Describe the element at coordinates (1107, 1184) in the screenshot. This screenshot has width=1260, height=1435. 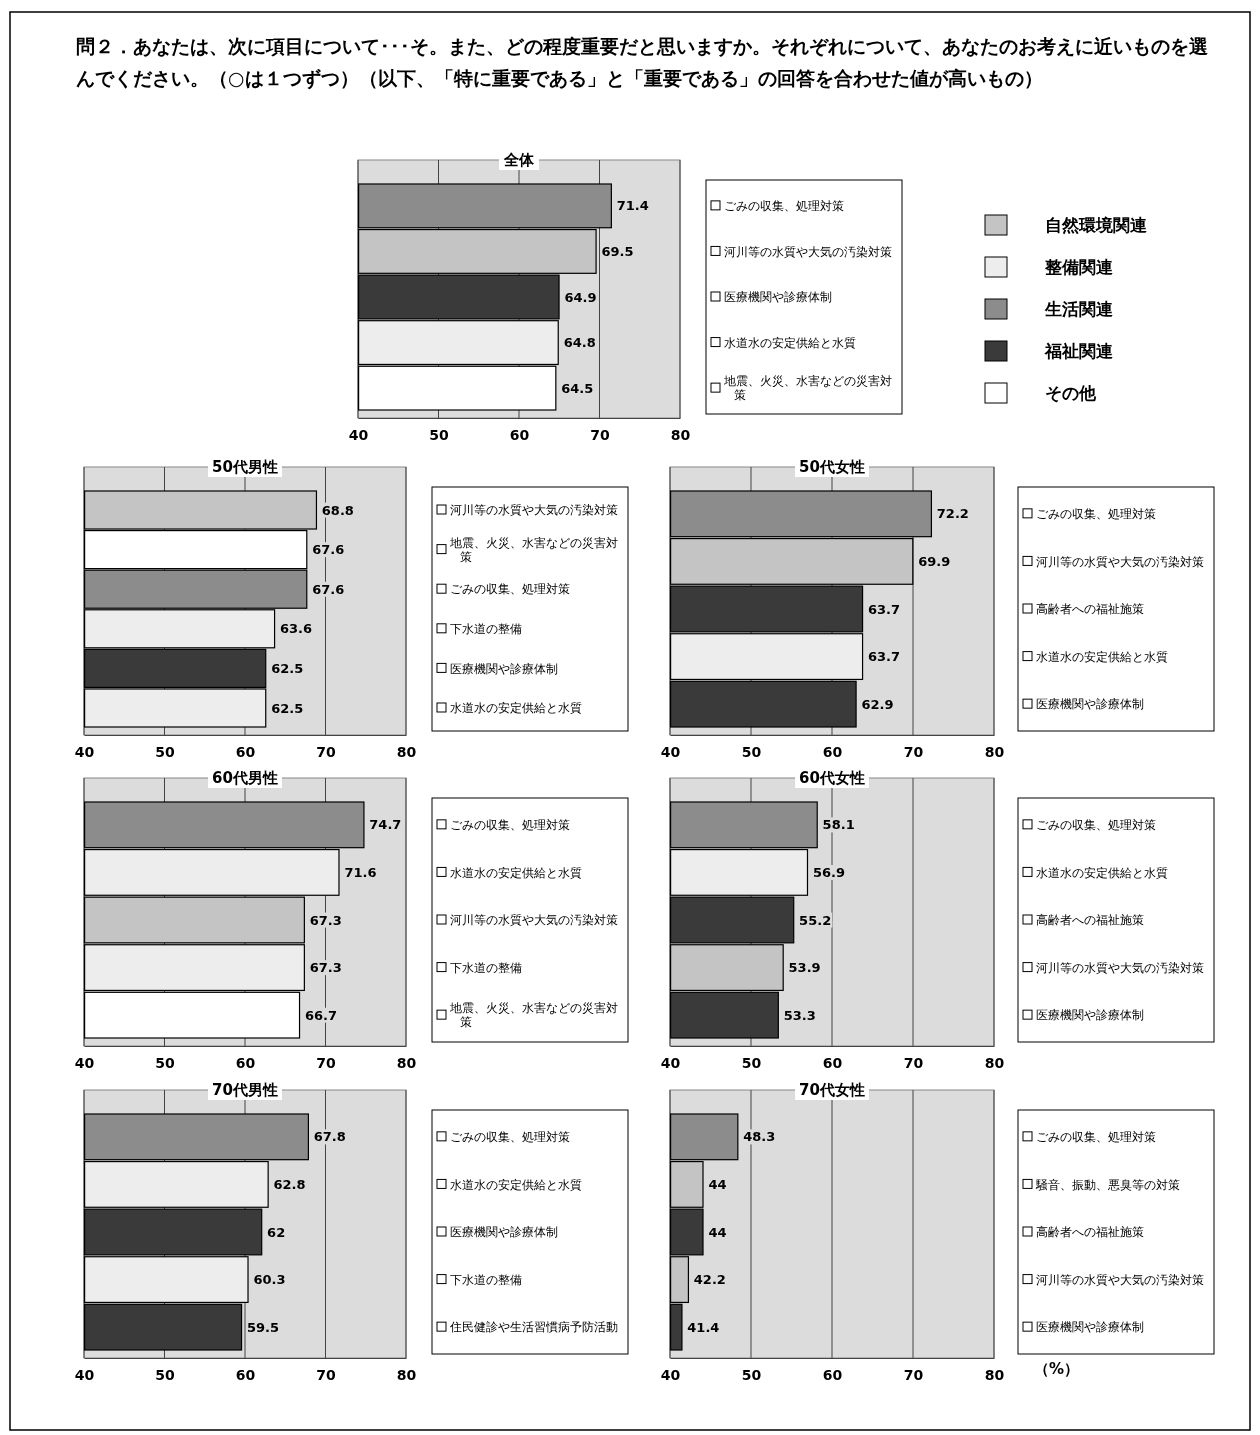
I see `y-tick-label: 騒音、振動、悪臭等の対策` at that location.